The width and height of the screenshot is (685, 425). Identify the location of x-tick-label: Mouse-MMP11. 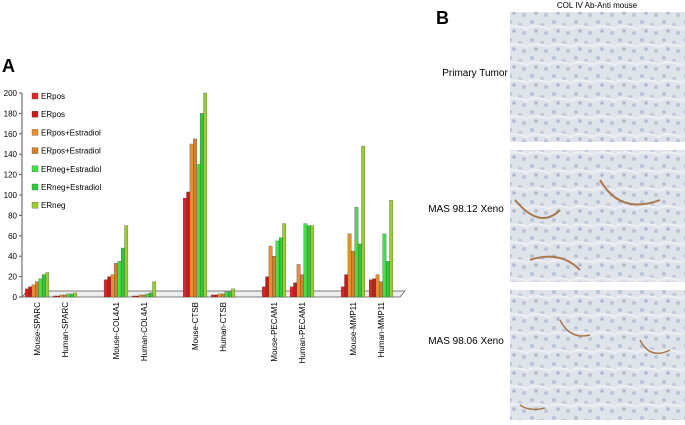
(353, 328).